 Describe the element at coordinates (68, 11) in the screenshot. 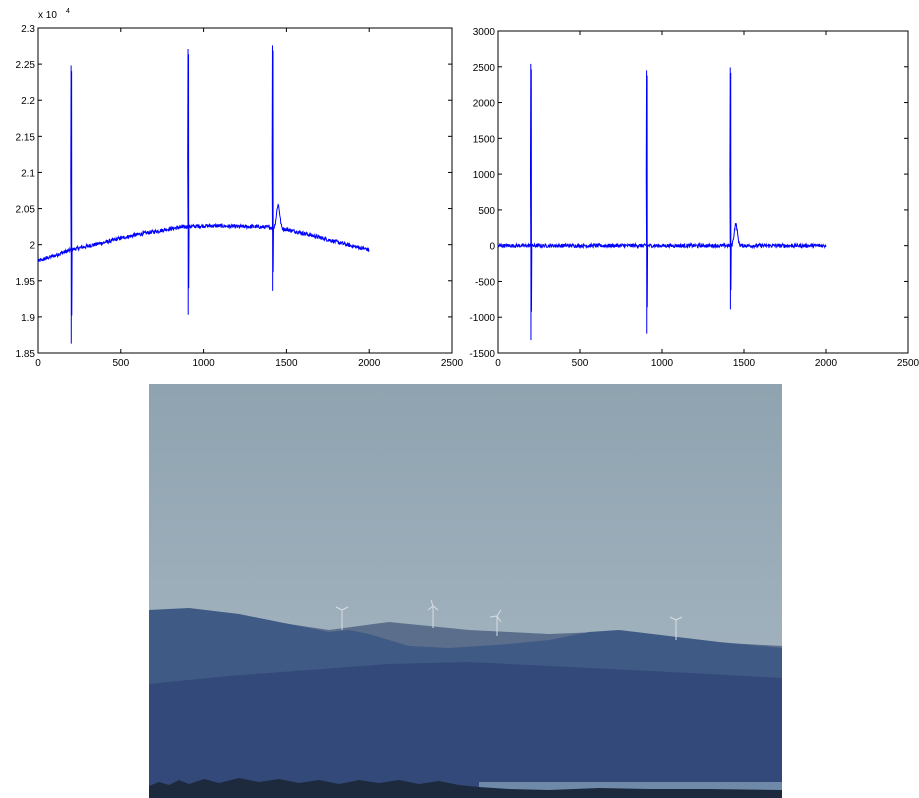

I see `y-exponent-power: 4` at that location.